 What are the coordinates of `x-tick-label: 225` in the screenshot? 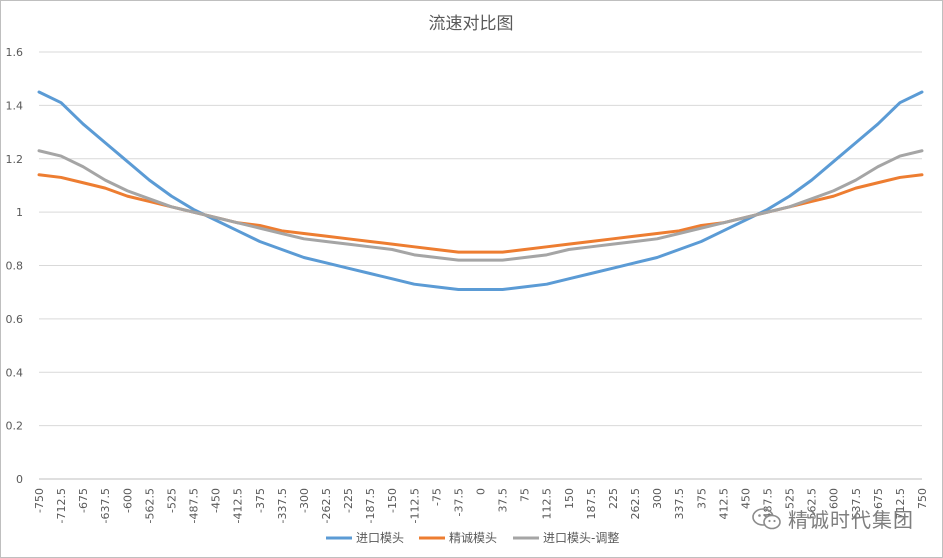 It's located at (613, 498).